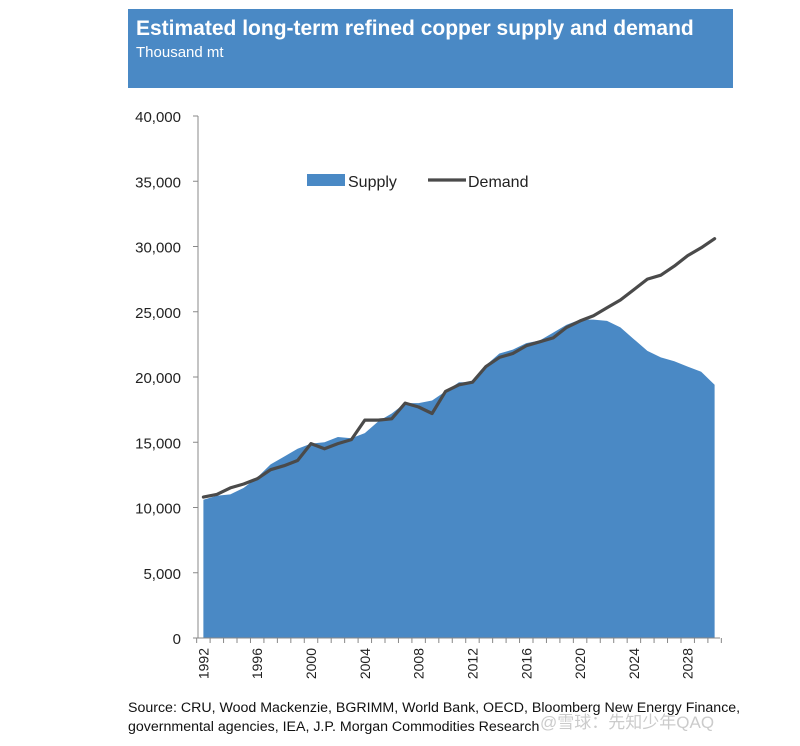  I want to click on x-tick-label: 2008, so click(419, 663).